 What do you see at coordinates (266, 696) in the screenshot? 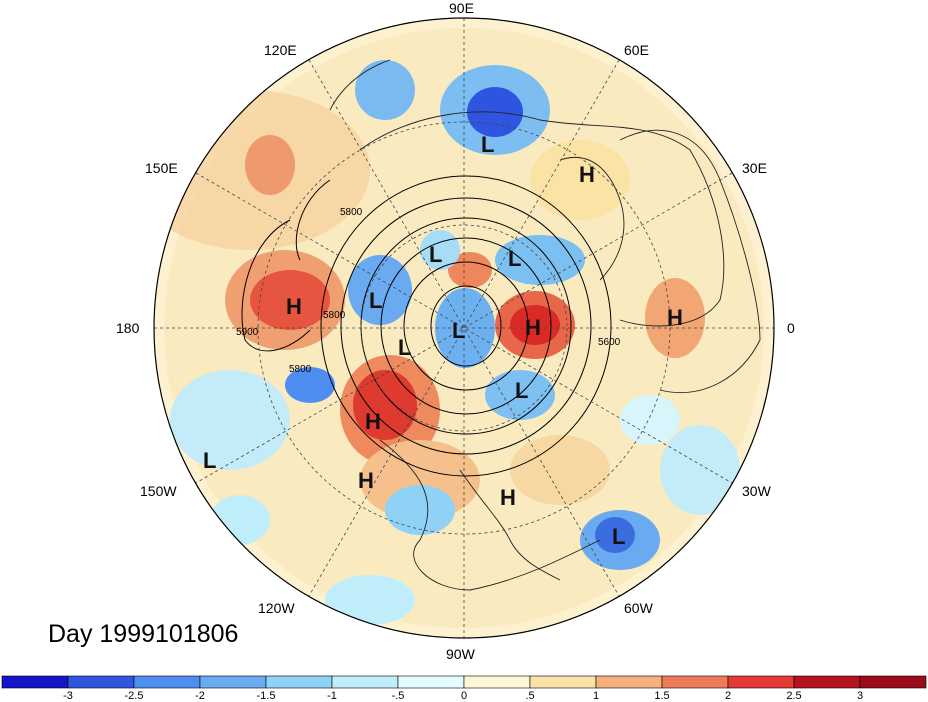
I see `colorbar-tick-label: -1.5` at bounding box center [266, 696].